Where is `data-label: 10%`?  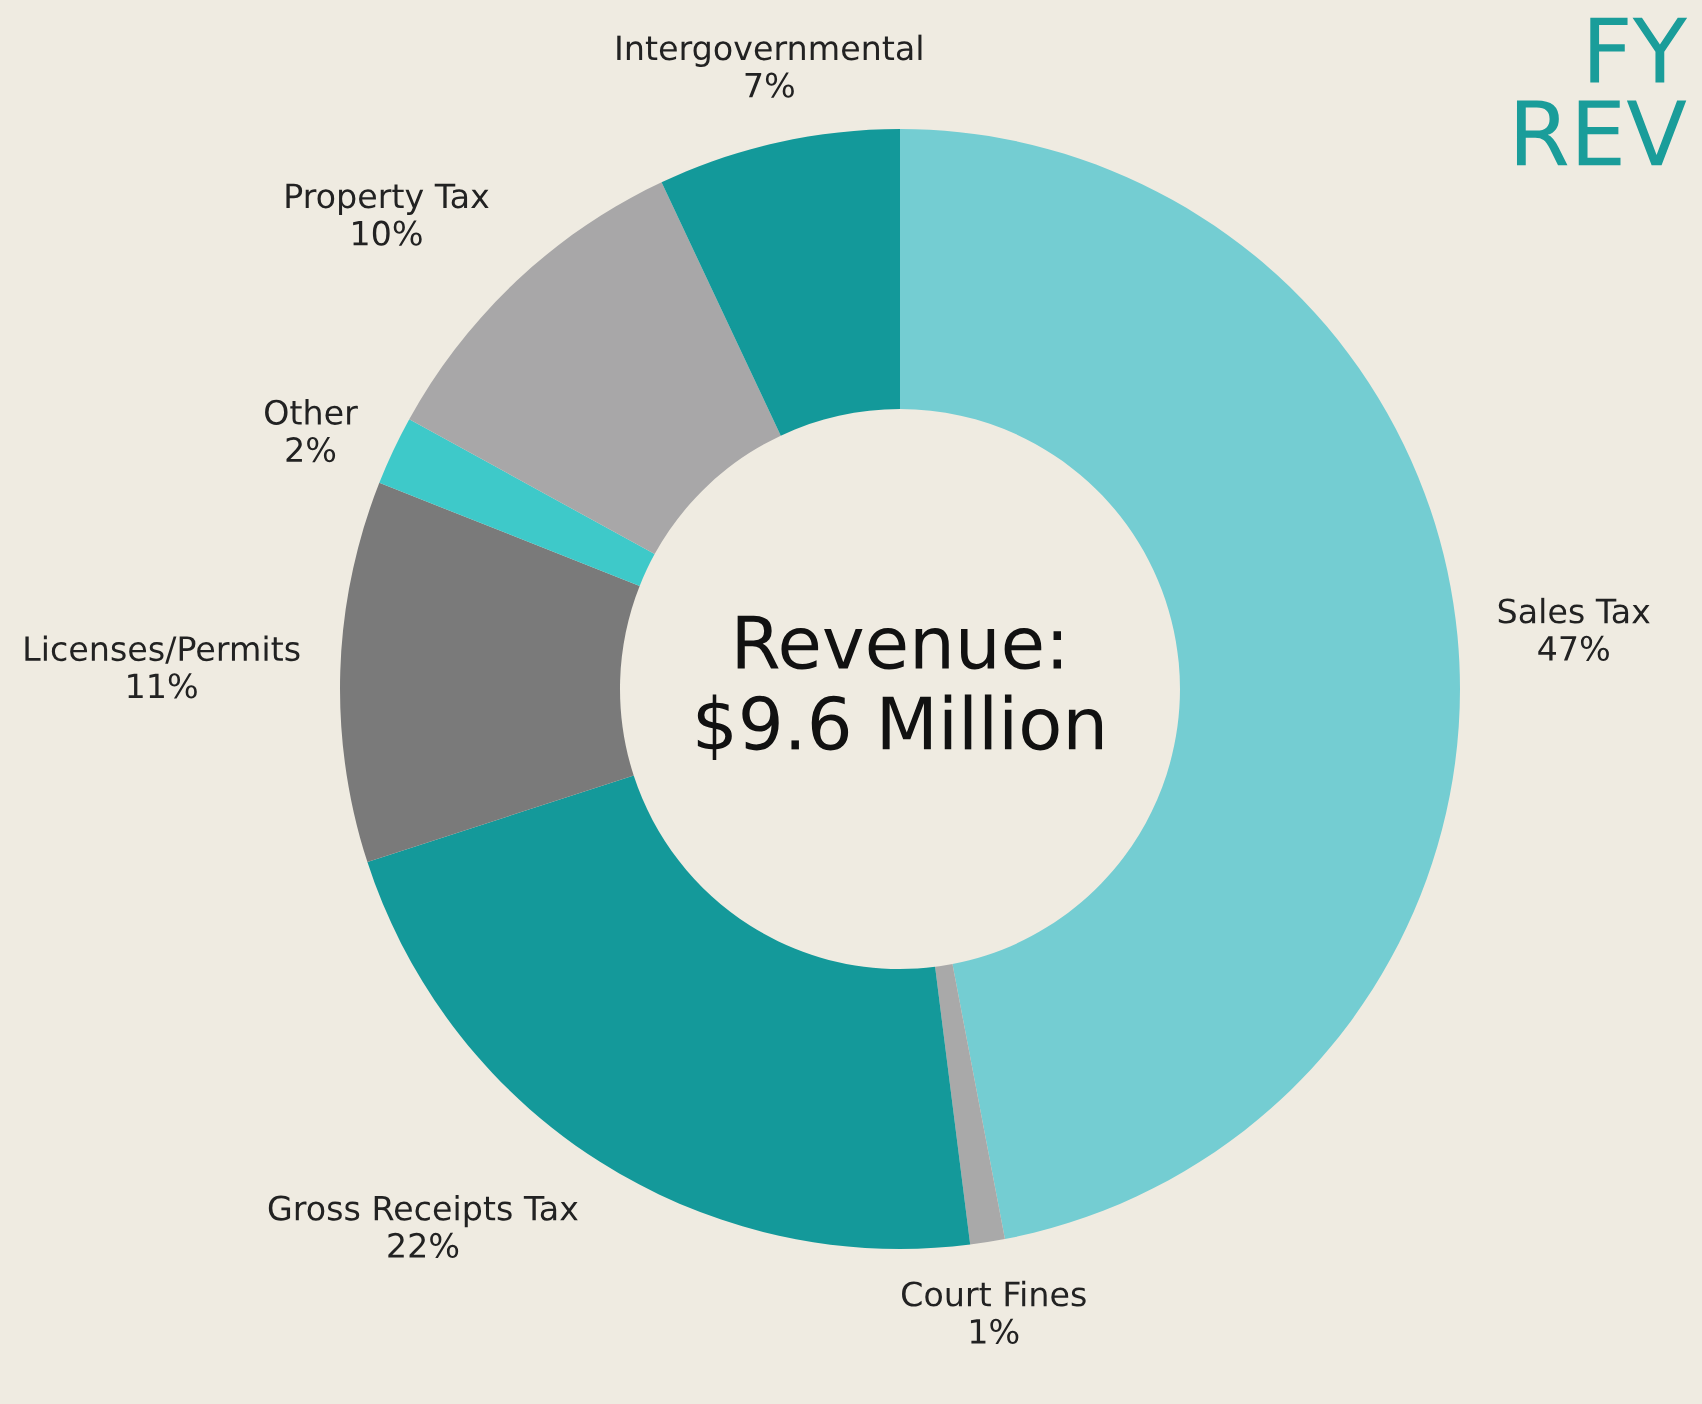
data-label: 10% is located at coordinates (387, 233).